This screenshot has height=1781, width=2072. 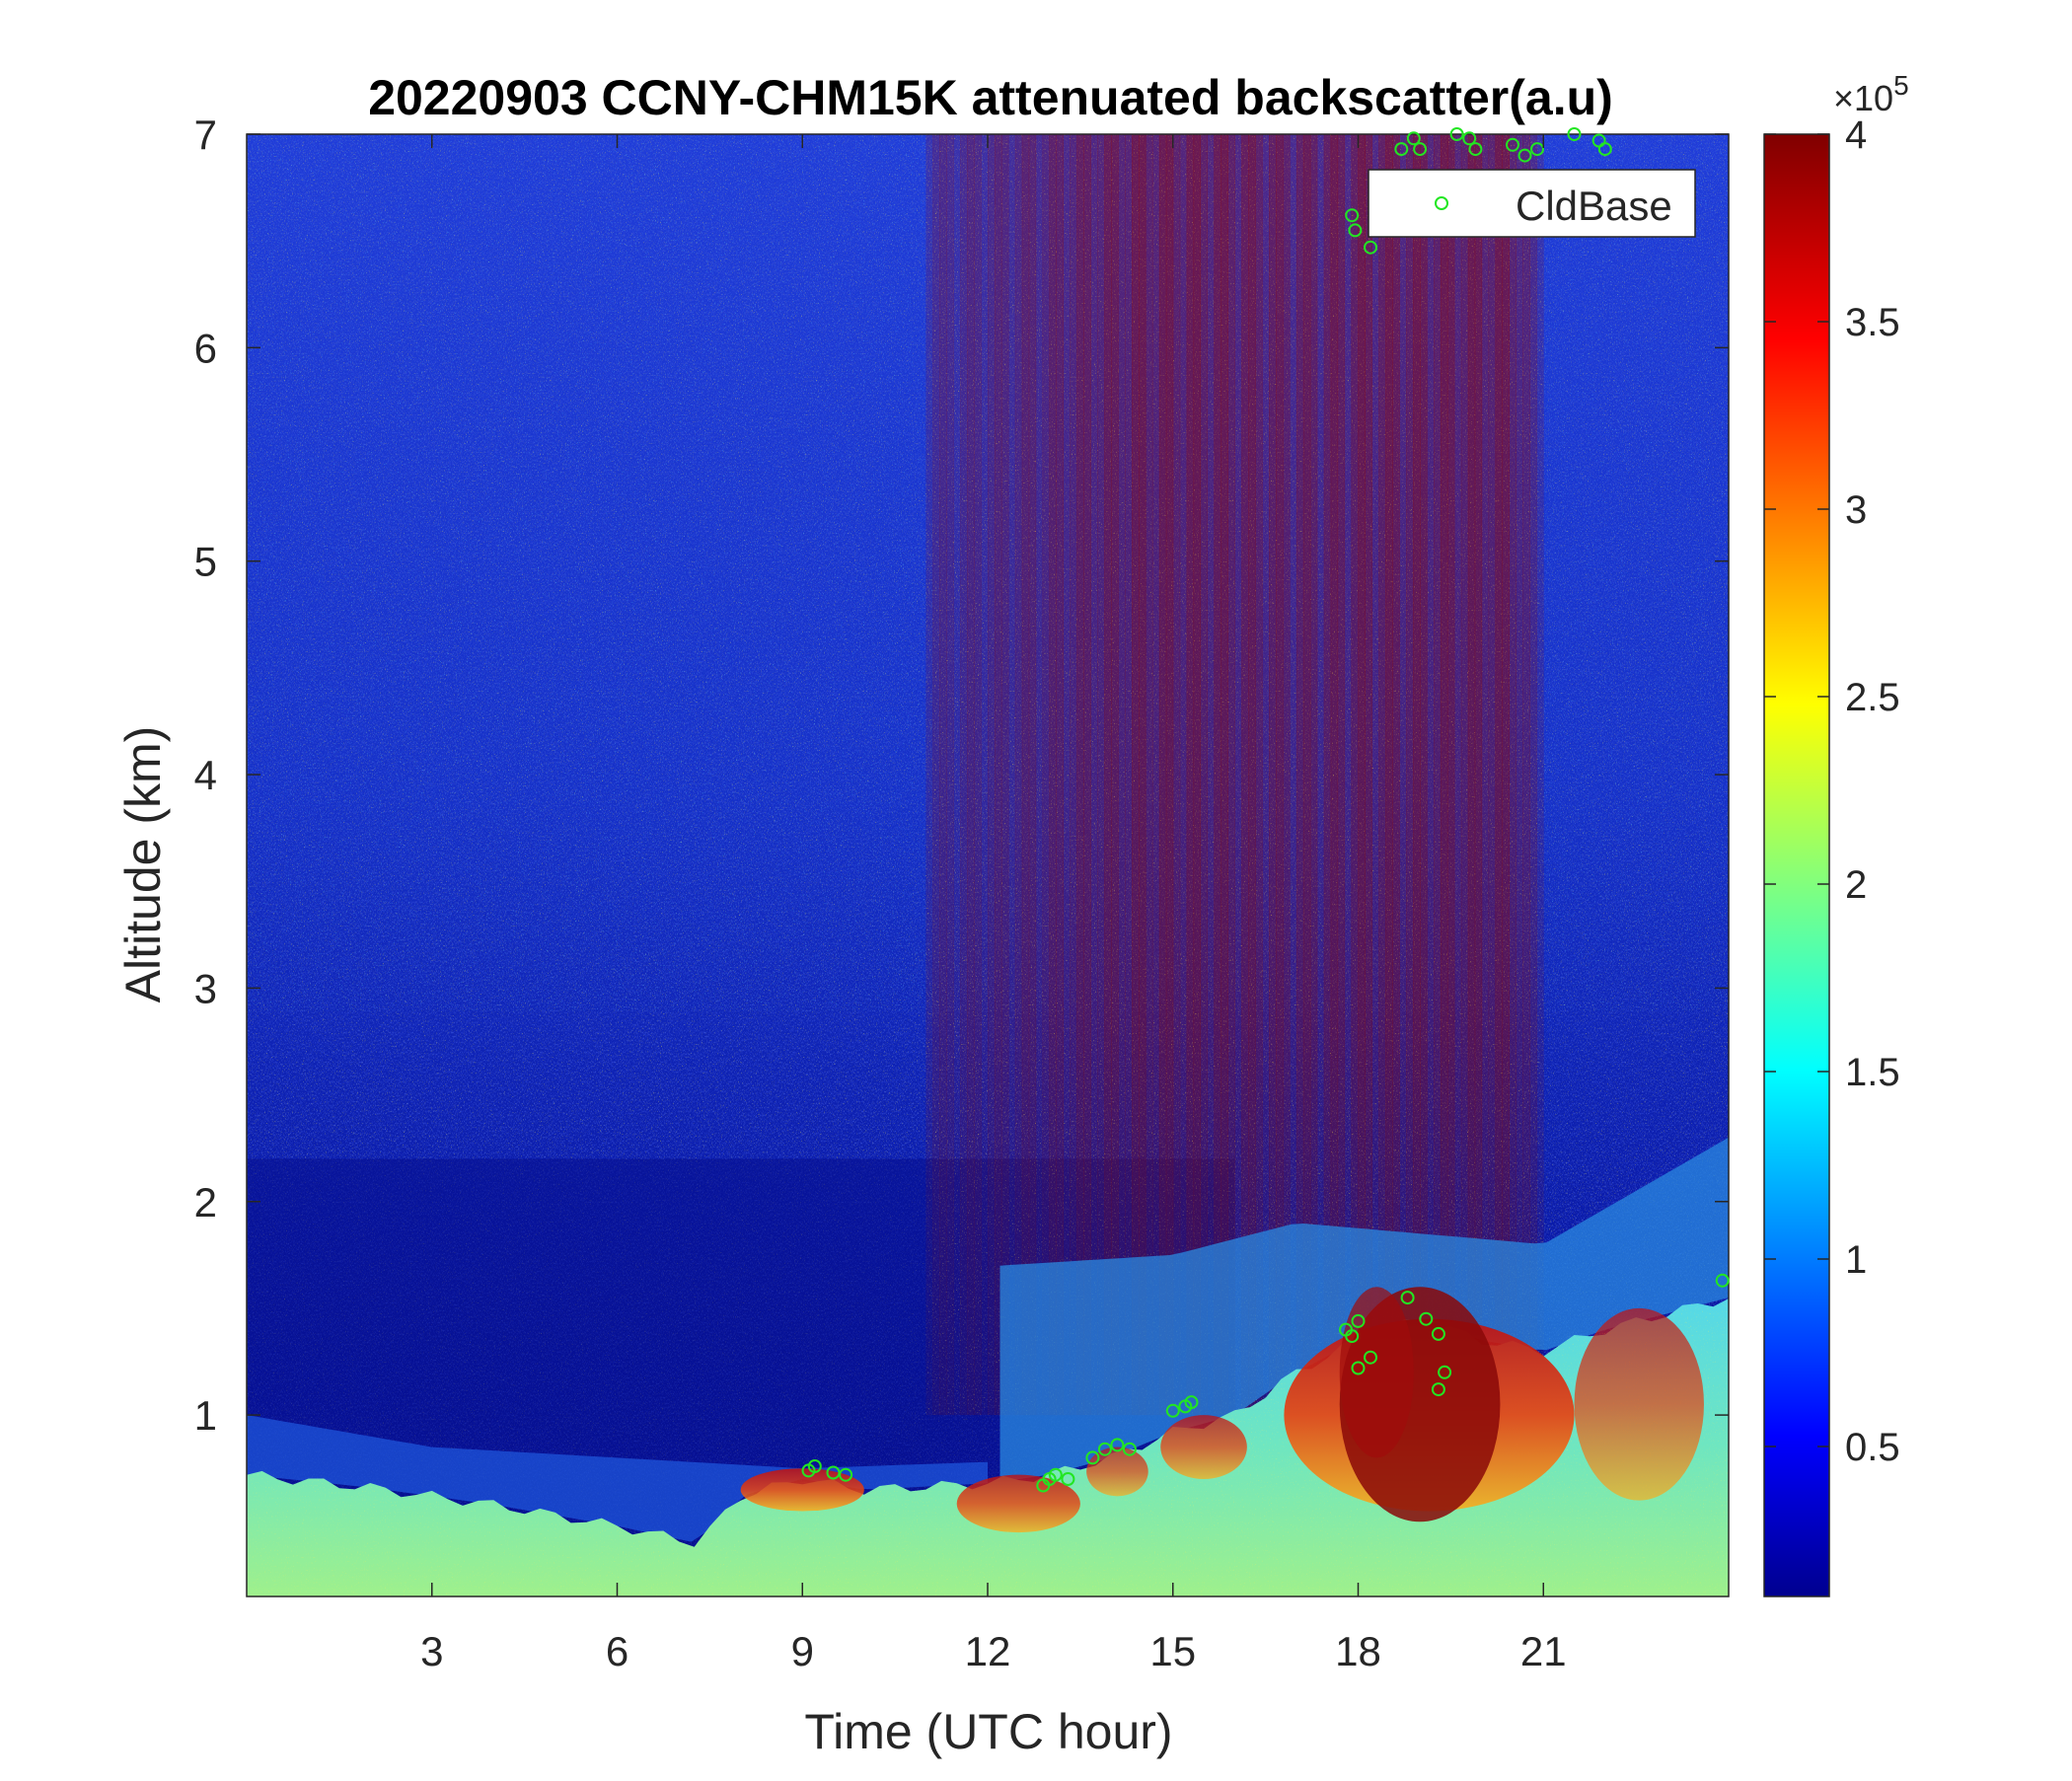 I want to click on legend-box, so click(x=1532, y=204).